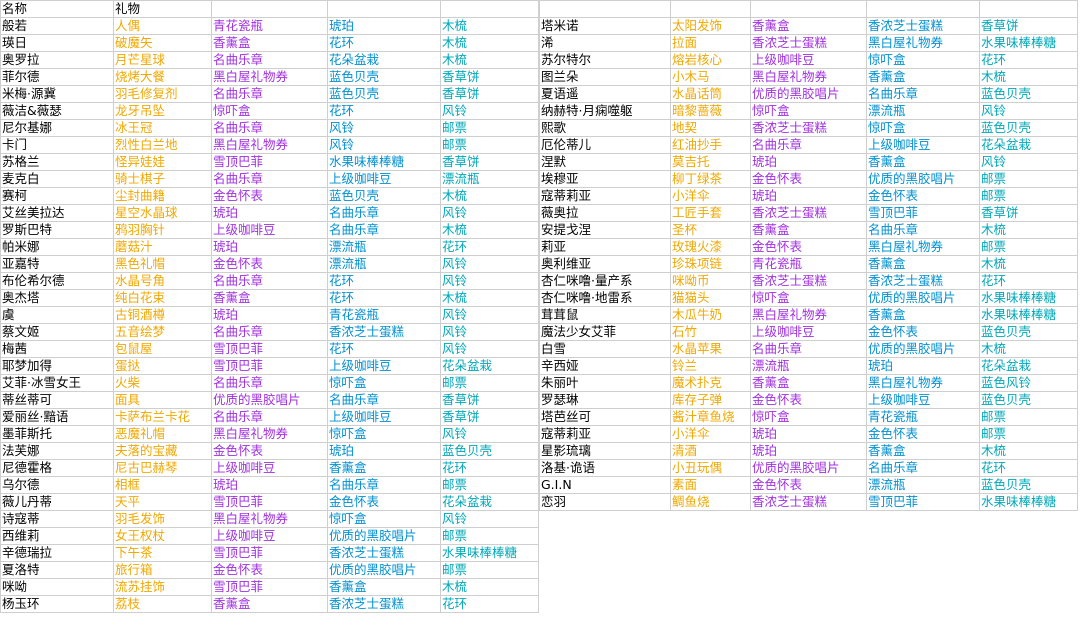 The width and height of the screenshot is (1080, 617). Describe the element at coordinates (162, 502) in the screenshot. I see `exclusive-gift-cell: 天平` at that location.